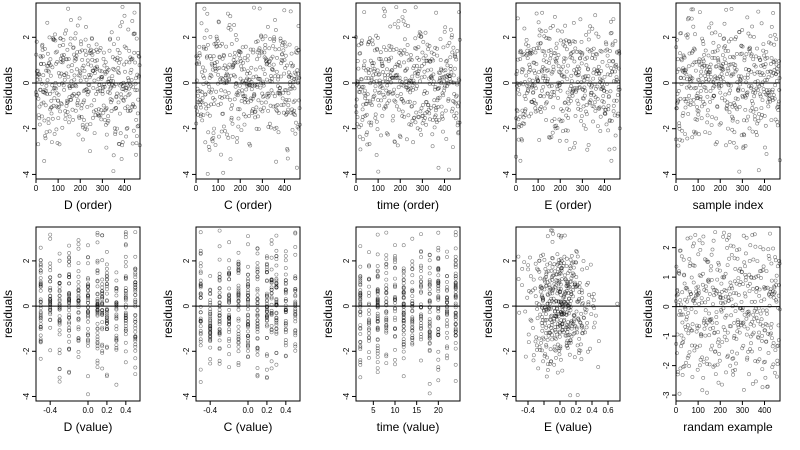 This screenshot has width=800, height=450. Describe the element at coordinates (666, 395) in the screenshot. I see `y-tick-label: -3` at that location.